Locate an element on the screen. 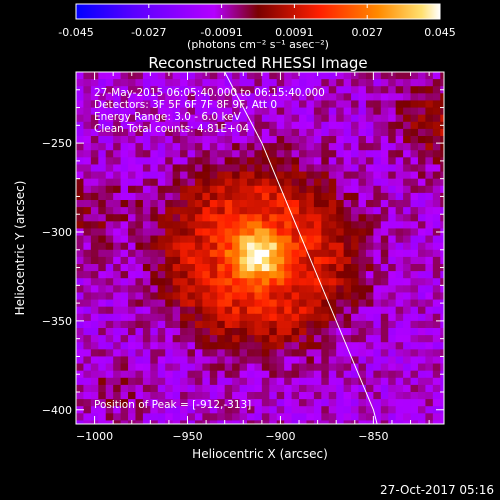  annotation-energy-range: Energy Range: 3.0 - 6.0 keV is located at coordinates (168, 117).